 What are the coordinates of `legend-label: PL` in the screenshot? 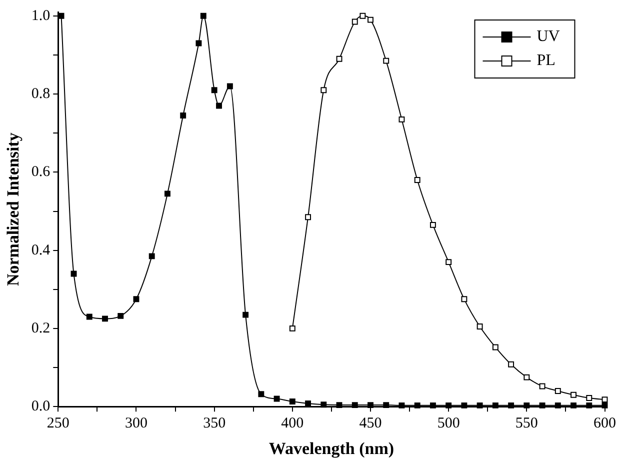 It's located at (546, 61).